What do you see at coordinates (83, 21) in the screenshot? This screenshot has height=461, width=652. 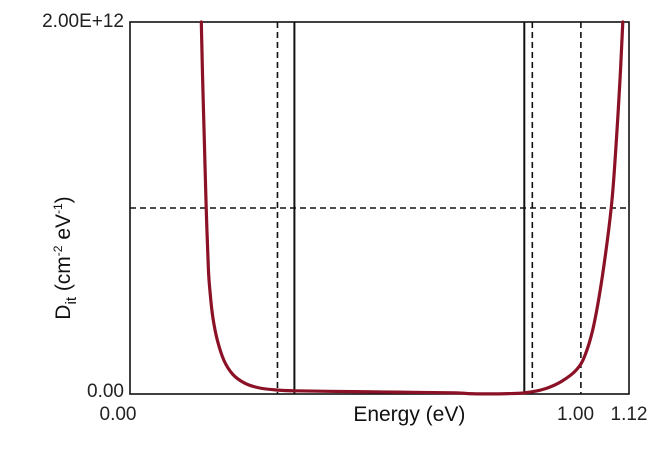 I see `y-tick-label: 2.00E+12` at bounding box center [83, 21].